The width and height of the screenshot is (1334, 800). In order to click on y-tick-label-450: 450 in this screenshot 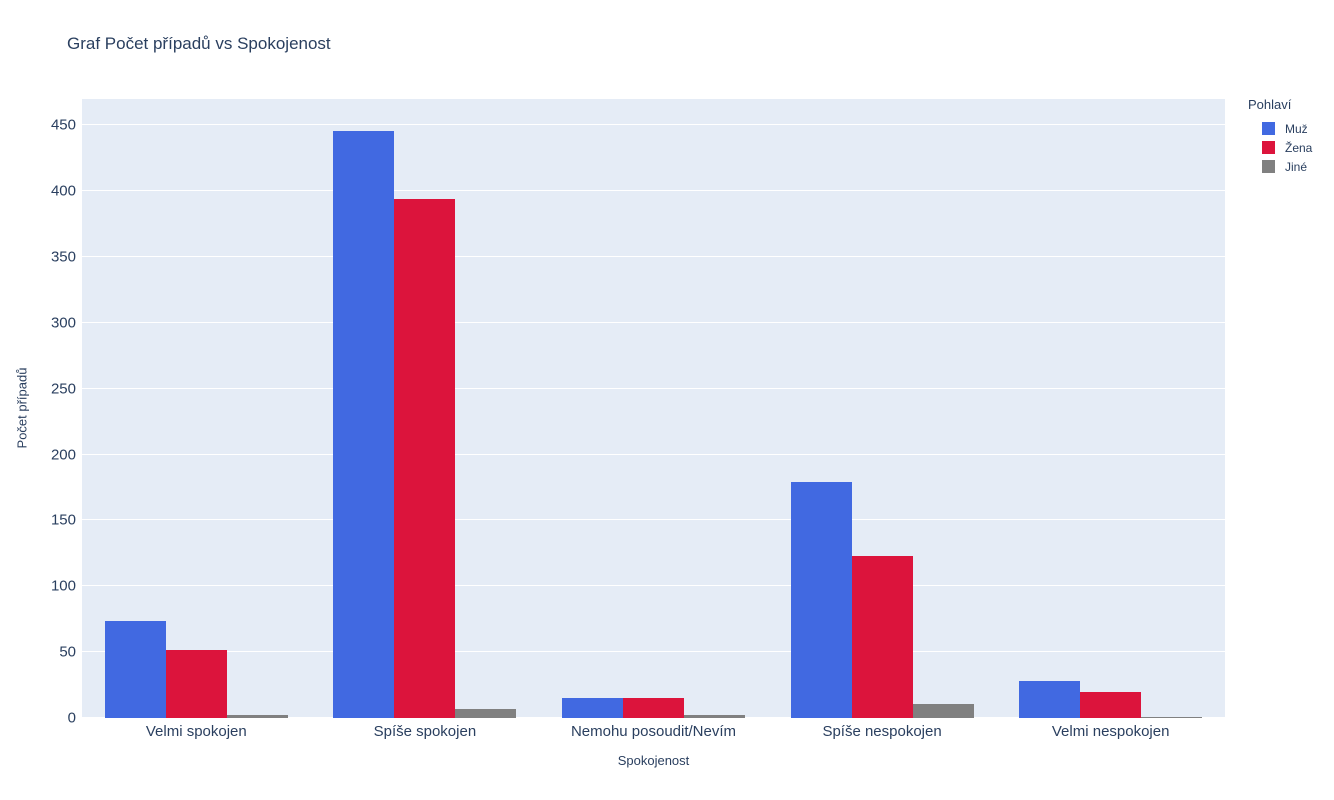, I will do `click(63, 125)`.